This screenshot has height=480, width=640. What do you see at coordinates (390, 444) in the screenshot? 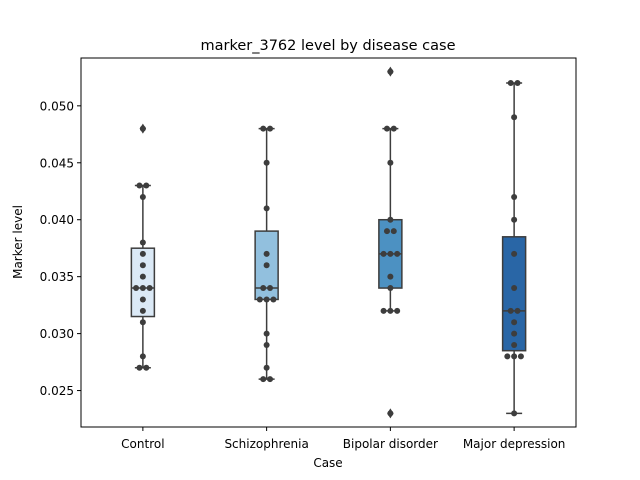
I see `x-tick-label: Bipolar disorder` at bounding box center [390, 444].